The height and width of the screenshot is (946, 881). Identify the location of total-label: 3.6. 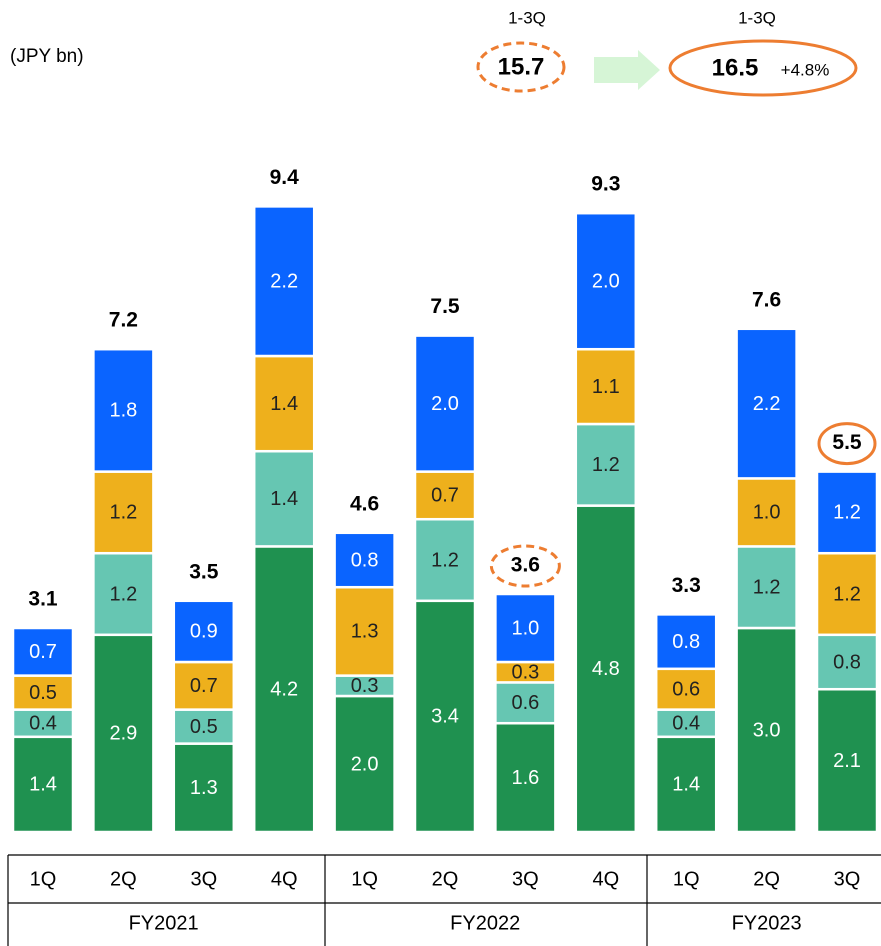
(525, 565).